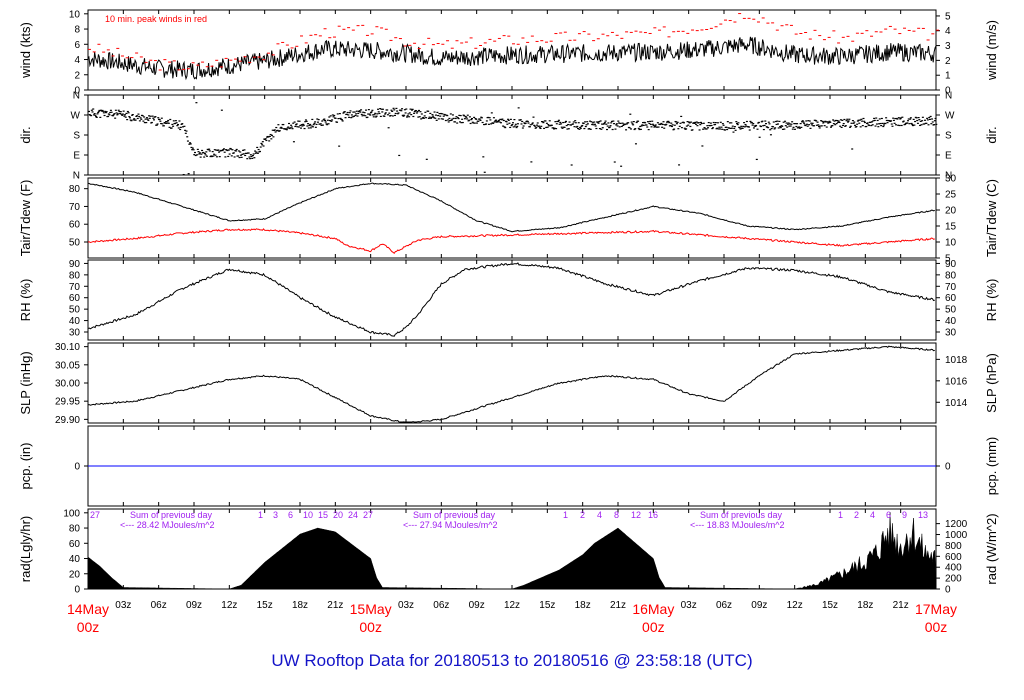  What do you see at coordinates (77, 45) in the screenshot?
I see `y-tick-label-left: 6` at bounding box center [77, 45].